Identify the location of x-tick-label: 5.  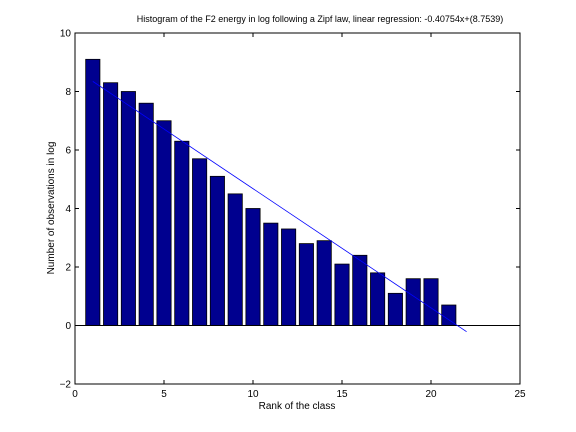
(164, 394).